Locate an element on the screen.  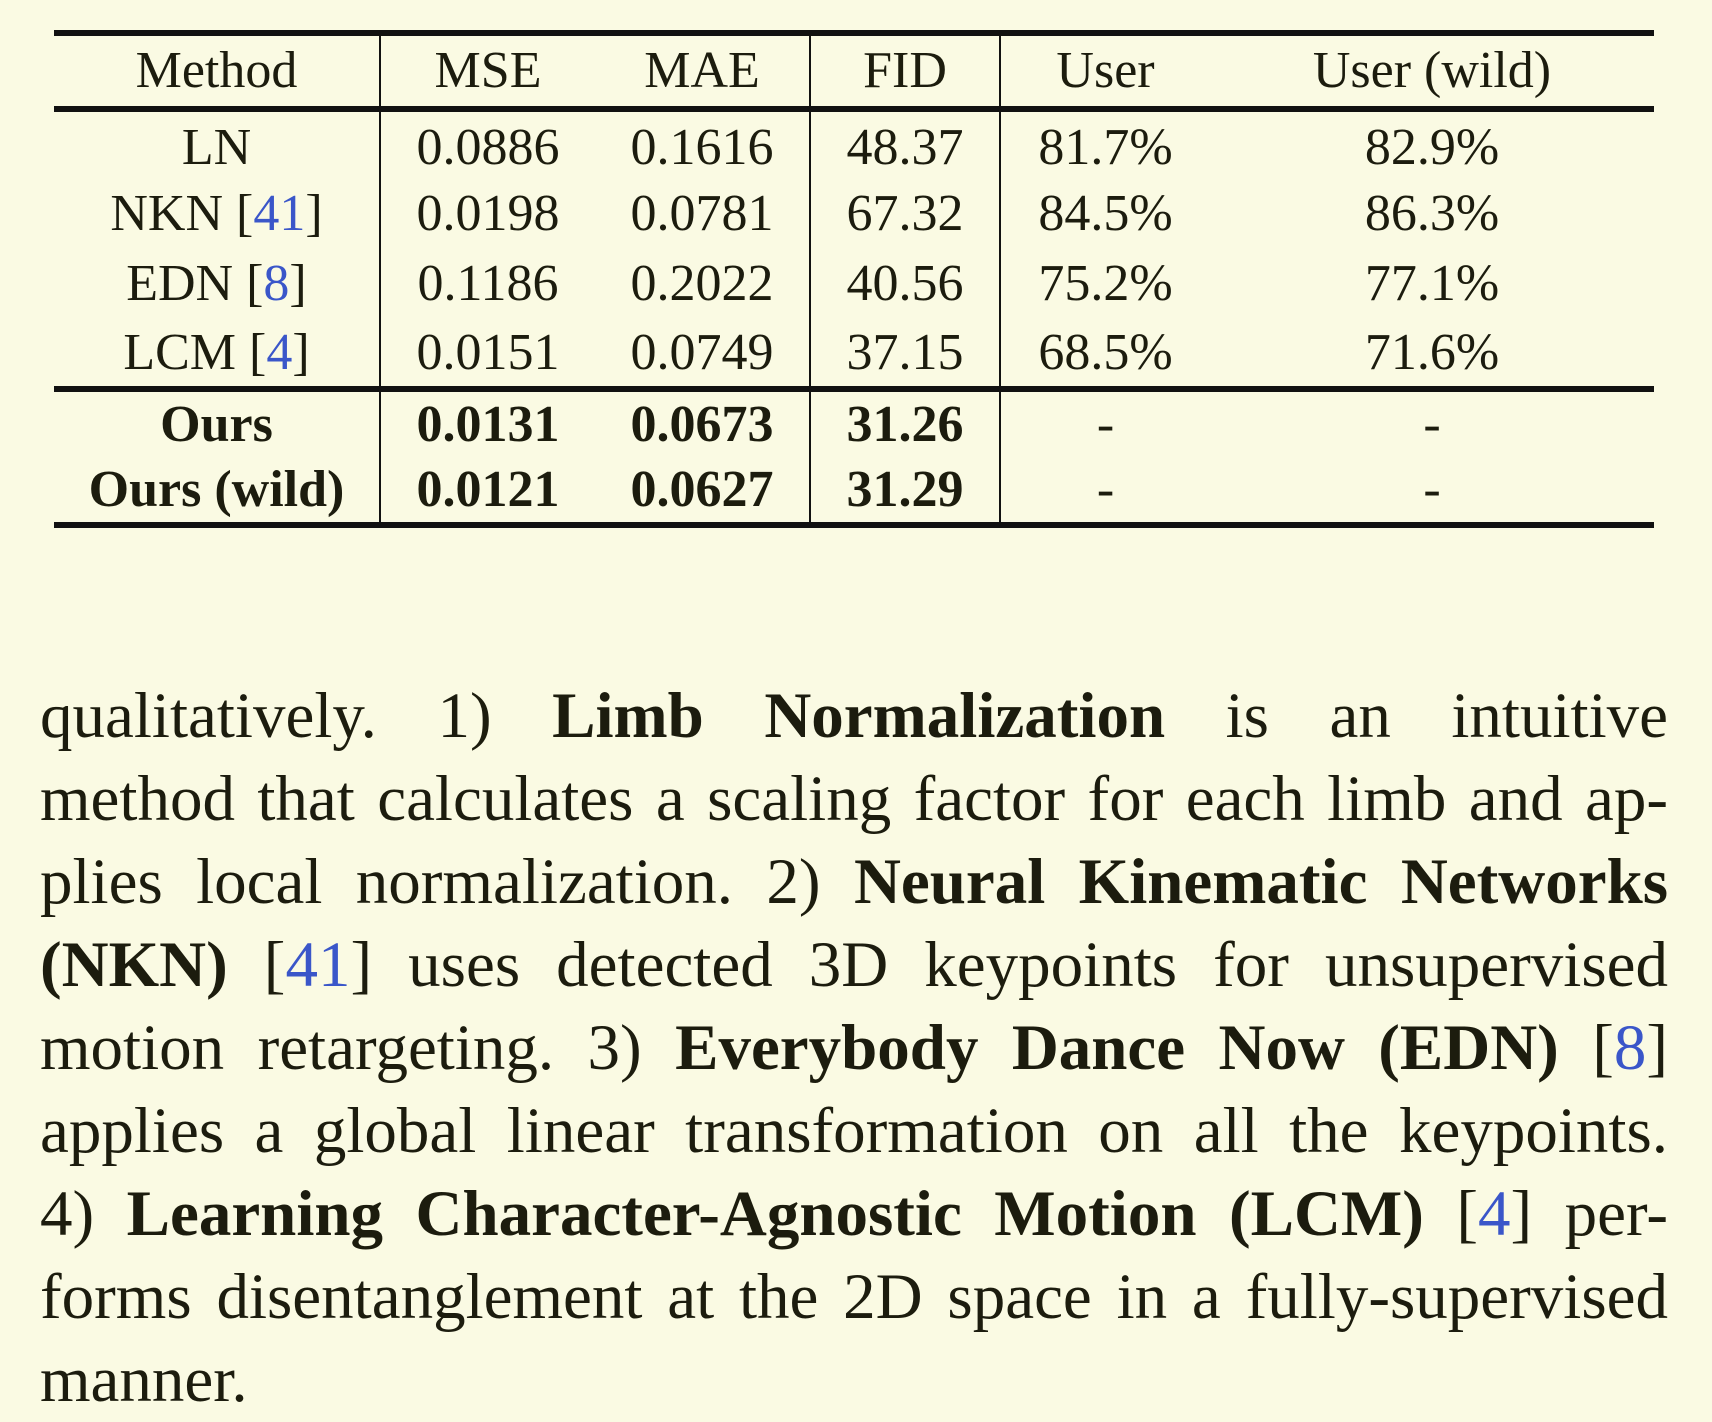
table-header: Method MSE MAE FID User User (wild) is located at coordinates (854, 71).